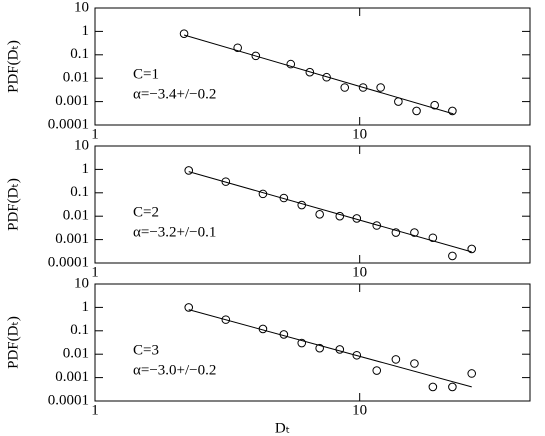  Describe the element at coordinates (174, 94) in the screenshot. I see `annotation: α=−3.4+/−0.2` at that location.